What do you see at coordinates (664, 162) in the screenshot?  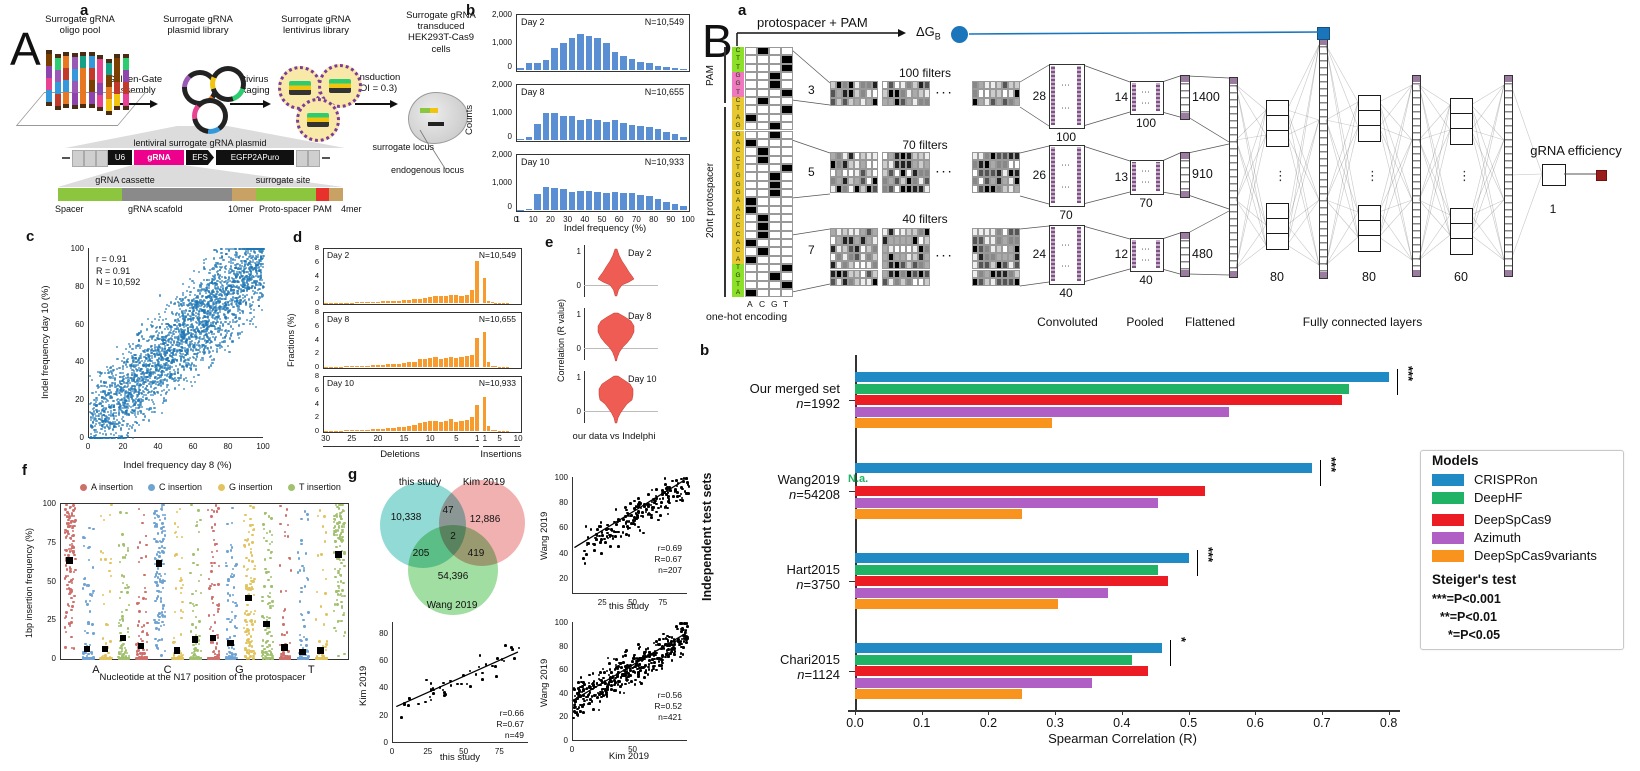 I see `n-count-label: N=10,933` at bounding box center [664, 162].